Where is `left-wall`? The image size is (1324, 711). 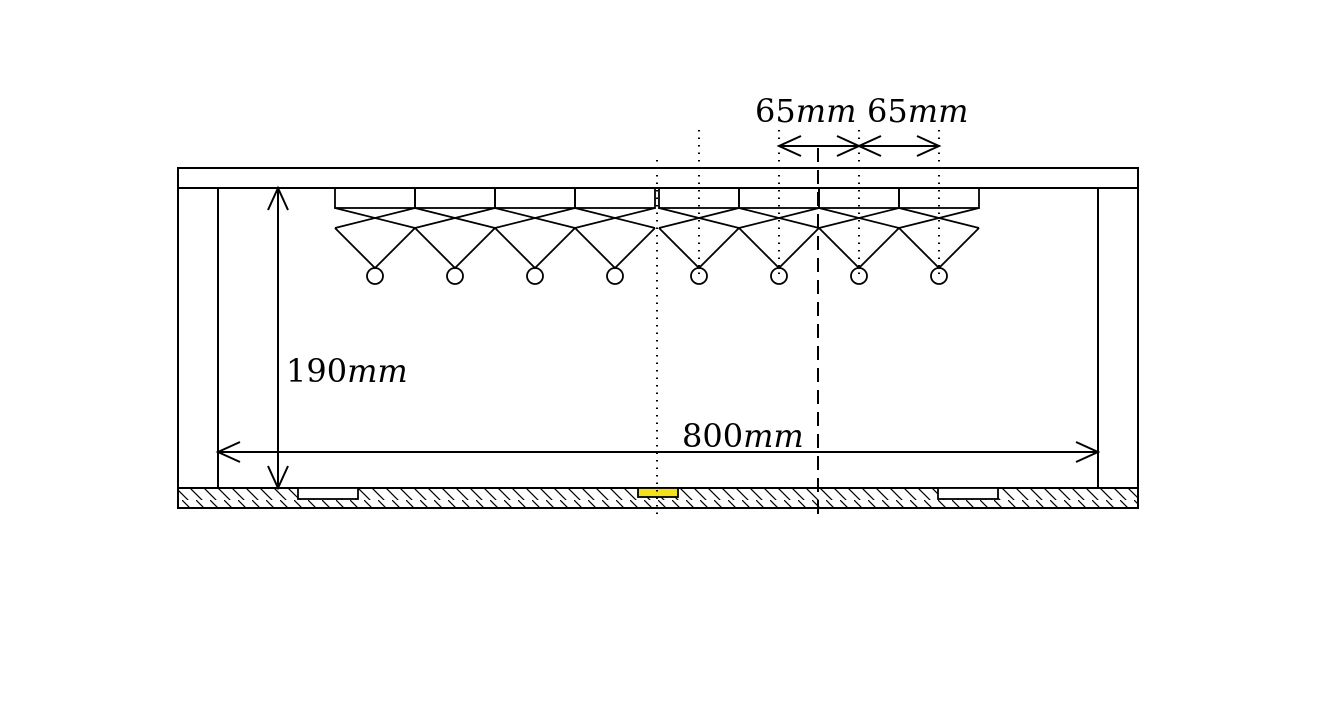 left-wall is located at coordinates (198, 338).